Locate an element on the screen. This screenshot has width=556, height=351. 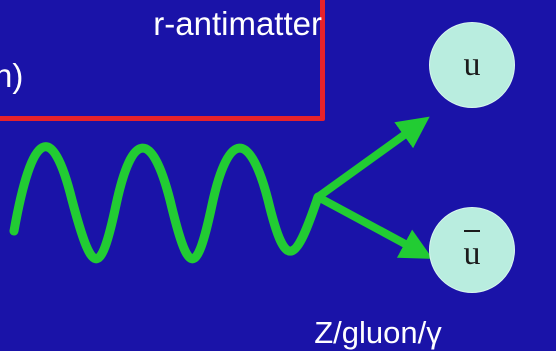
anti-up-quark-label: u is located at coordinates (472, 253).